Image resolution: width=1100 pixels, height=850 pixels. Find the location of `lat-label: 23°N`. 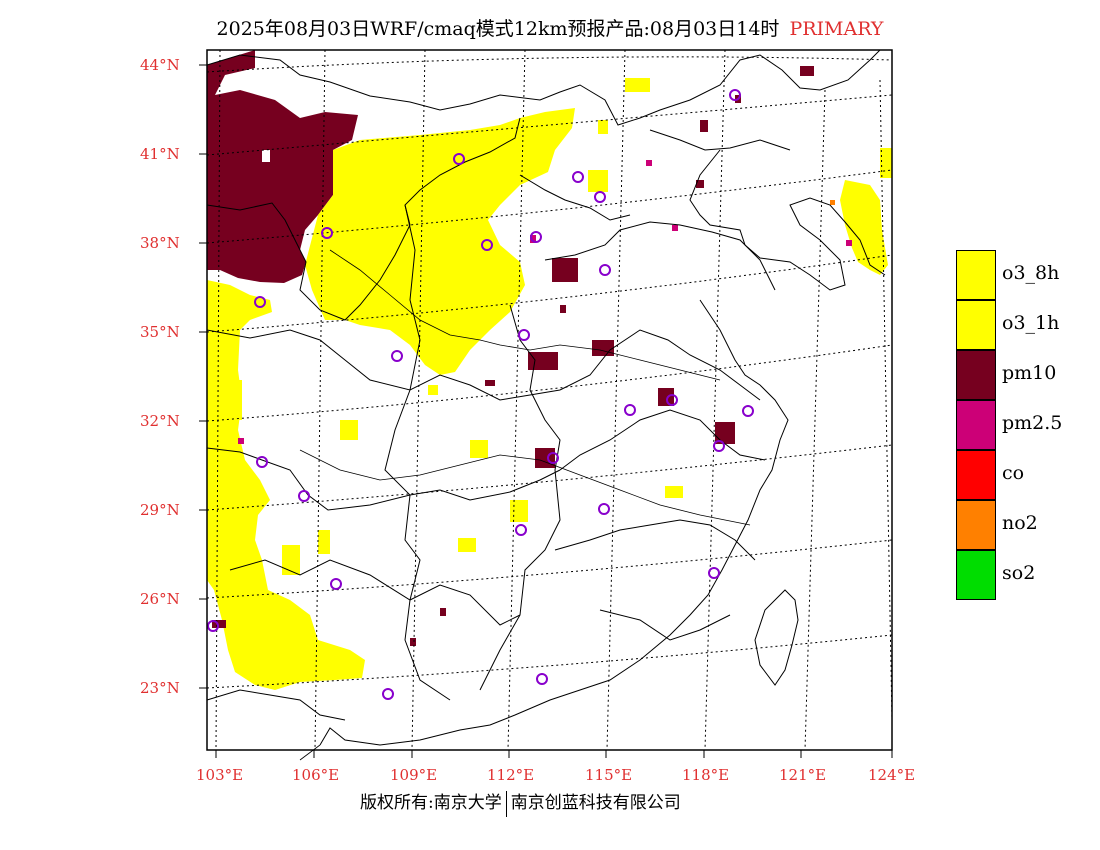

lat-label: 23°N is located at coordinates (160, 688).